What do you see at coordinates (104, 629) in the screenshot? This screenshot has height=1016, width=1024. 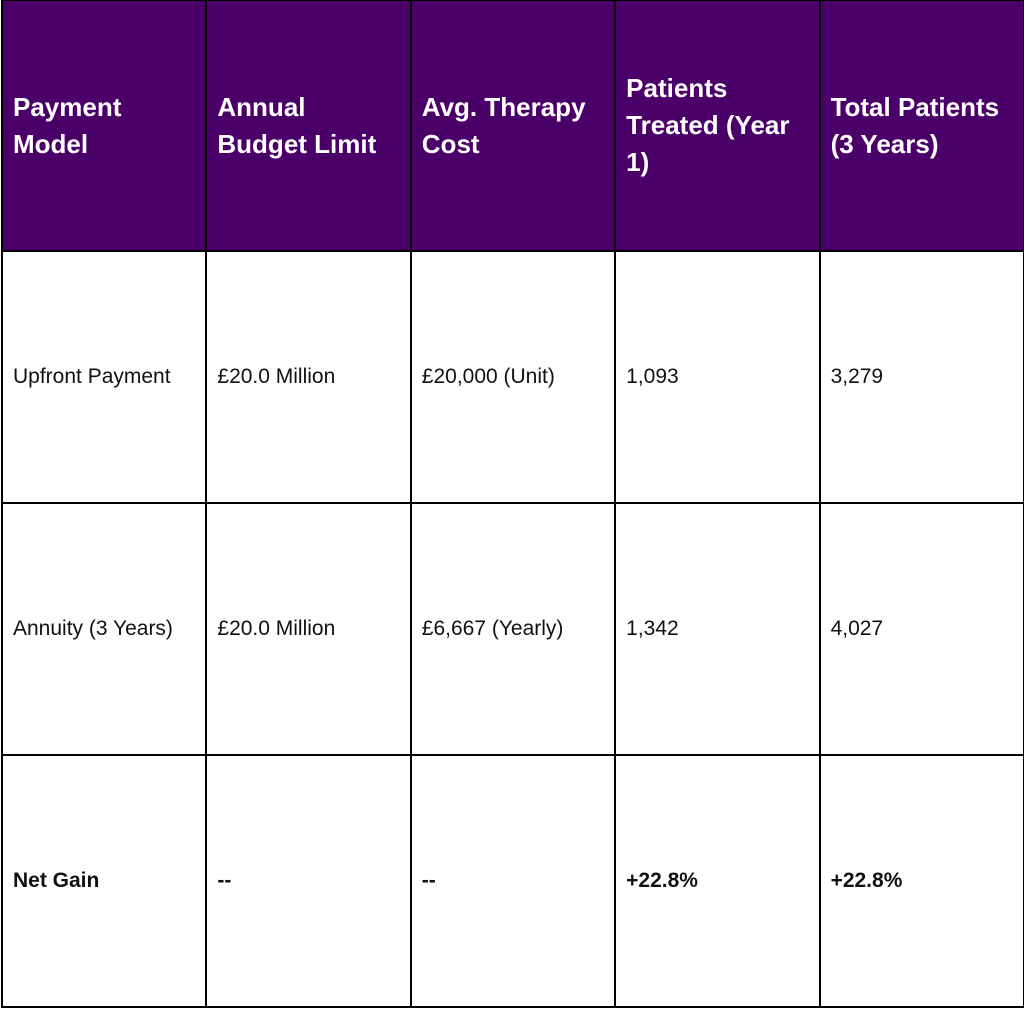 I see `table-cell: Annuity (3 Years)` at bounding box center [104, 629].